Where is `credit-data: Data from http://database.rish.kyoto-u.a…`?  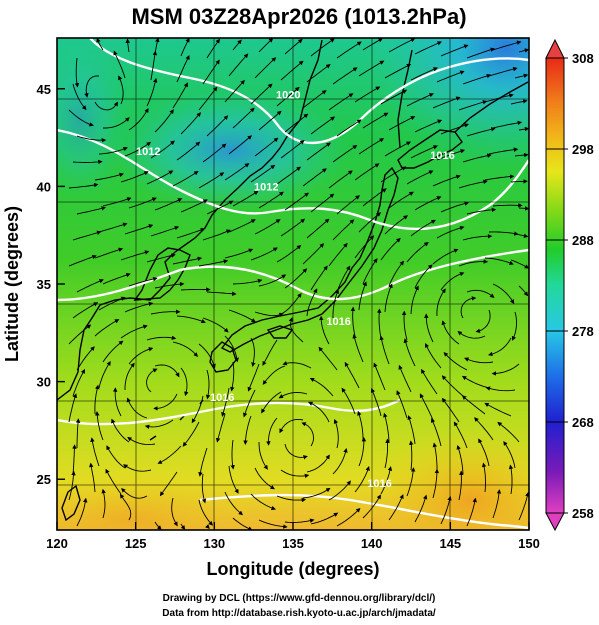
credit-data: Data from http://database.rish.kyoto-u.a… is located at coordinates (299, 613).